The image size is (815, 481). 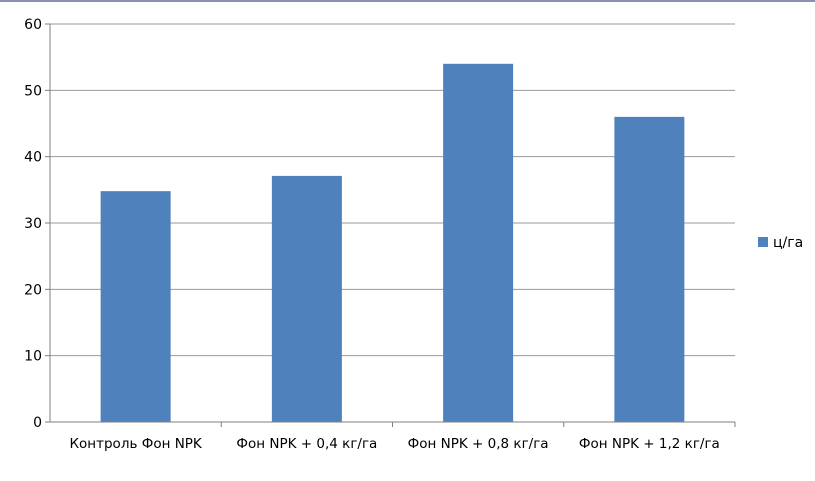 What do you see at coordinates (33, 91) in the screenshot?
I see `y-tick-label: 50` at bounding box center [33, 91].